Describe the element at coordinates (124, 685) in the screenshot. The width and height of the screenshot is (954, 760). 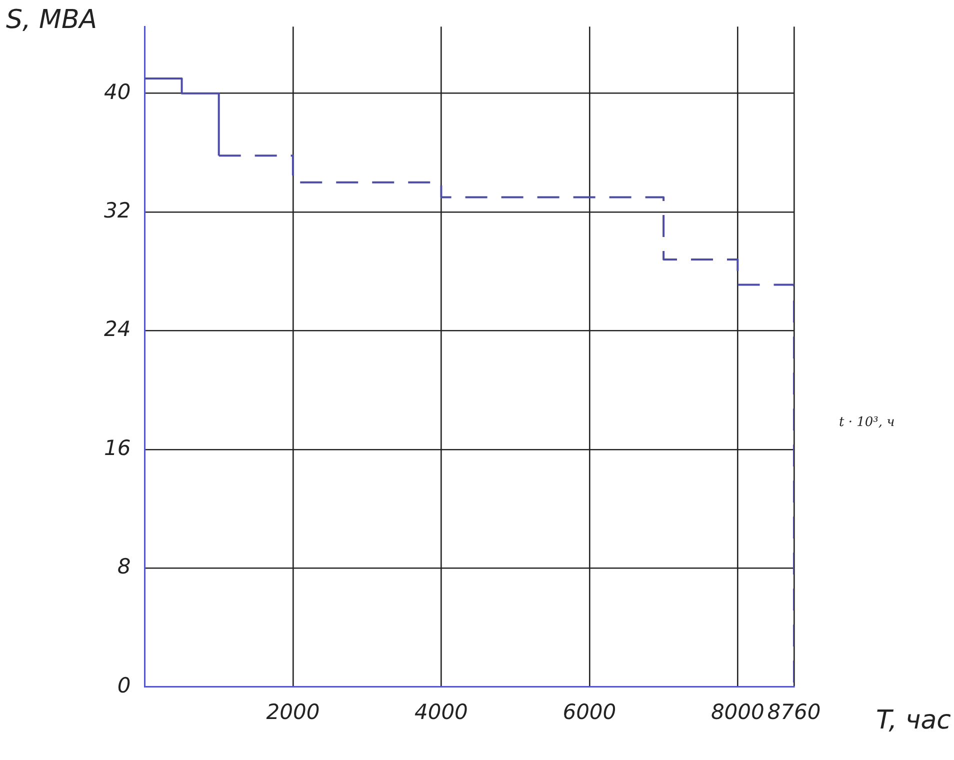
I see `y-tick-label: 0` at that location.